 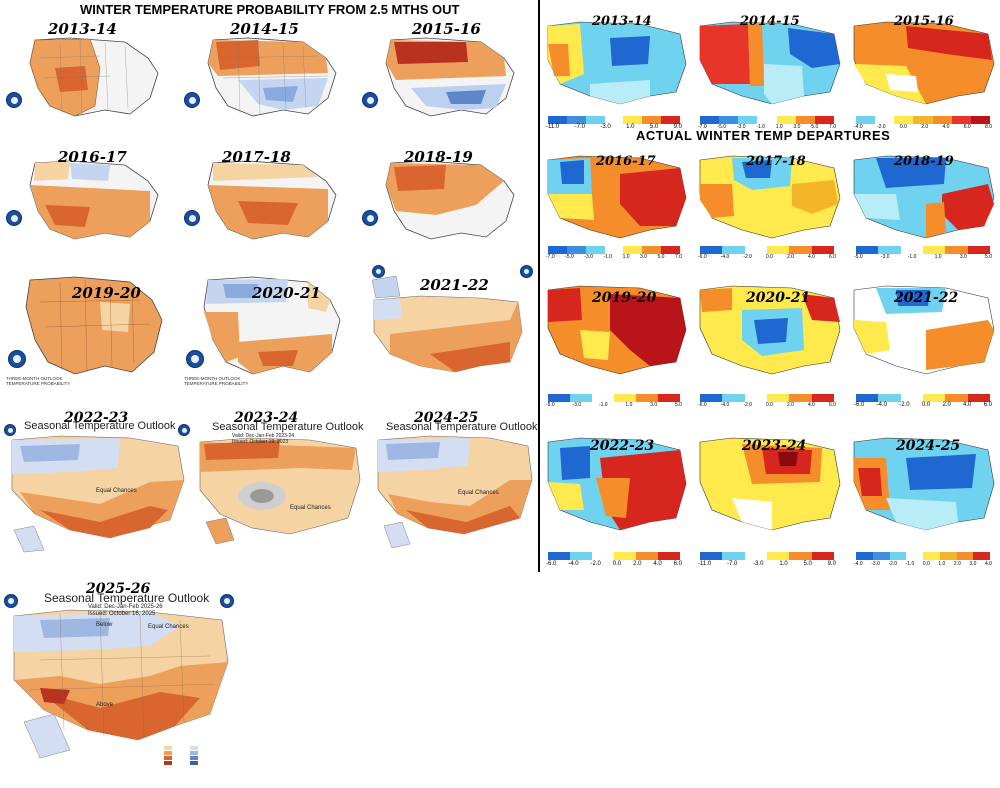 What do you see at coordinates (614, 405) in the screenshot?
I see `scale-ticks: -5.0 -3.0 -1.0 1.0 3.0 5.0` at bounding box center [614, 405].